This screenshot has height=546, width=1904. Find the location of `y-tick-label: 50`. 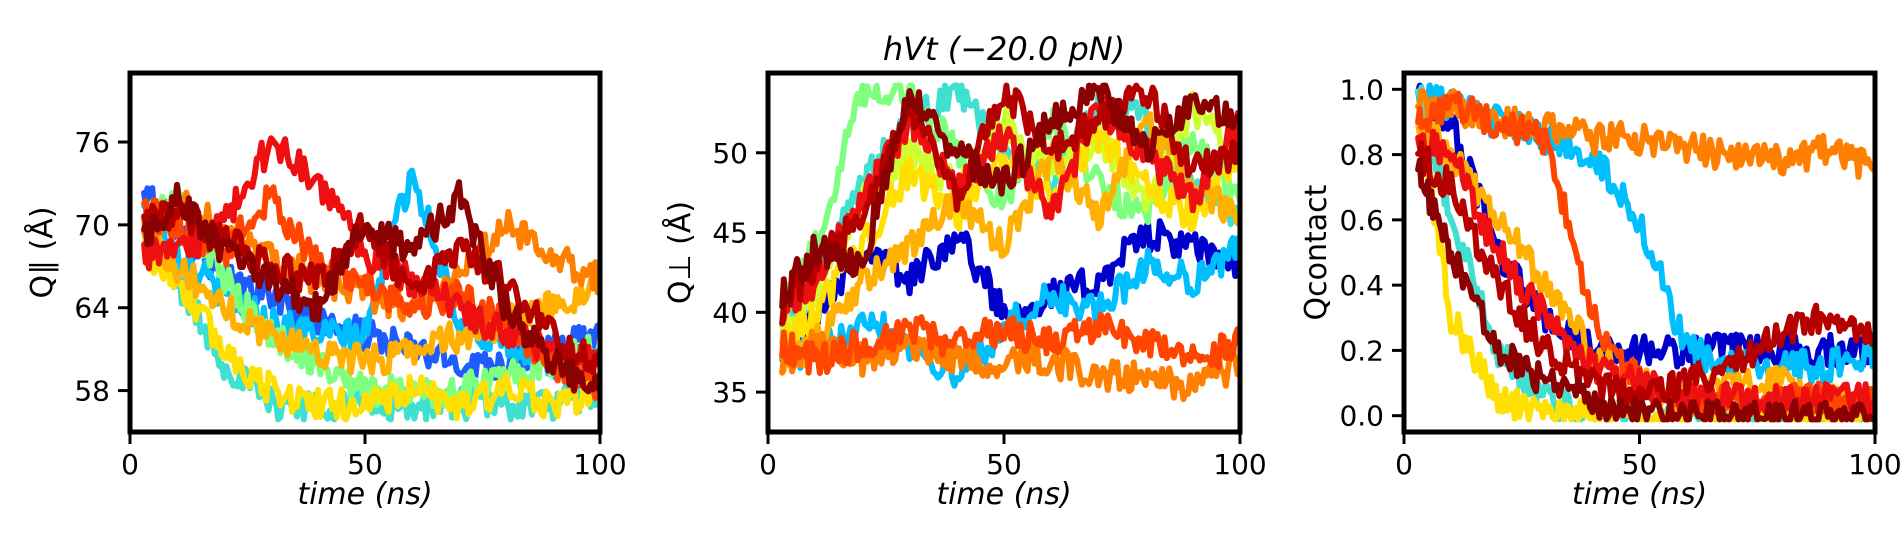

y-tick-label: 50 is located at coordinates (730, 153).